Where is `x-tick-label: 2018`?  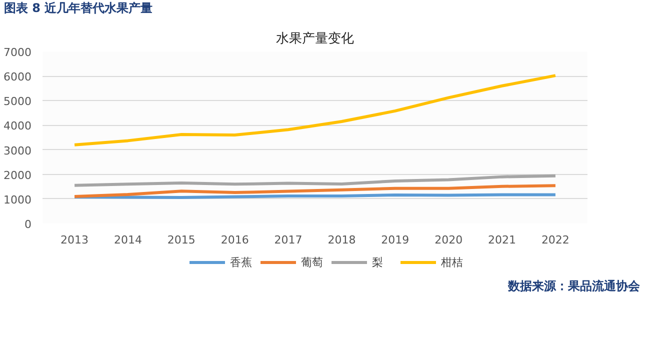
x-tick-label: 2018 is located at coordinates (342, 240).